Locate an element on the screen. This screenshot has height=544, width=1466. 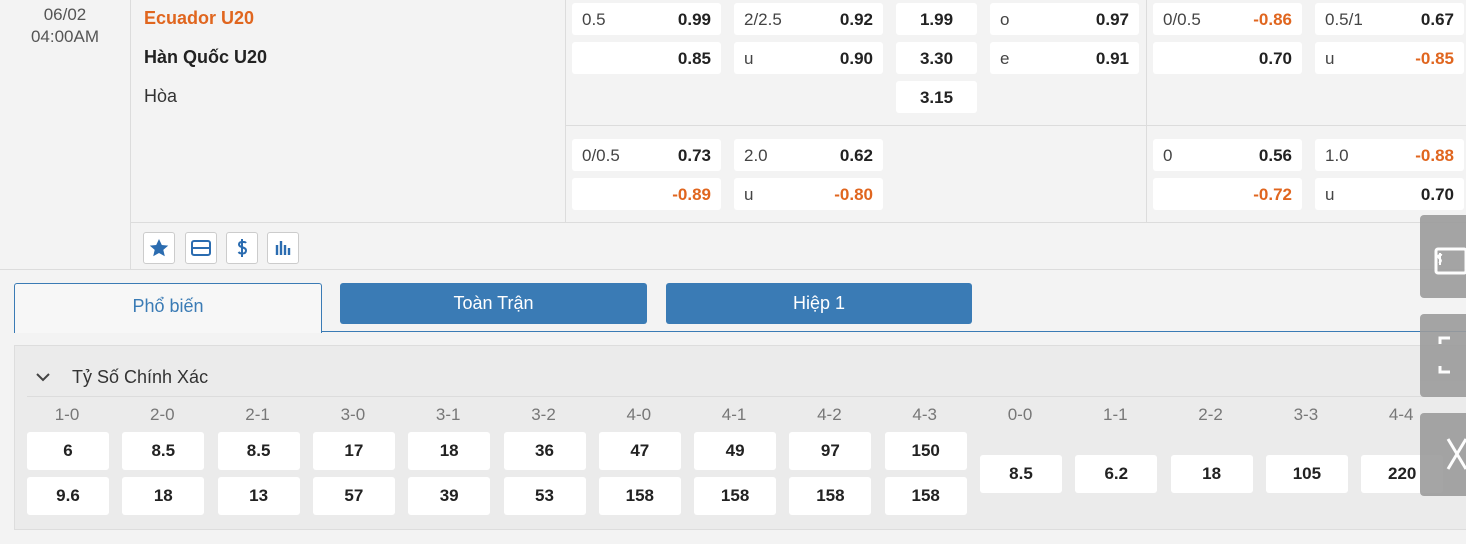
score-label: 1-1 is located at coordinates (1115, 414).